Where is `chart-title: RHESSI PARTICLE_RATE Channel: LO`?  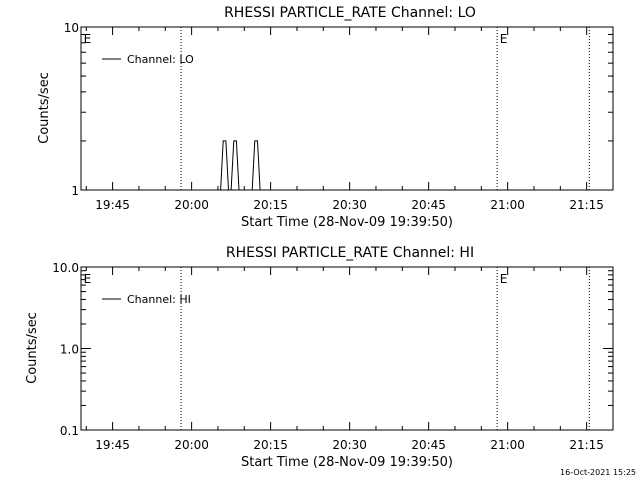 chart-title: RHESSI PARTICLE_RATE Channel: LO is located at coordinates (350, 13).